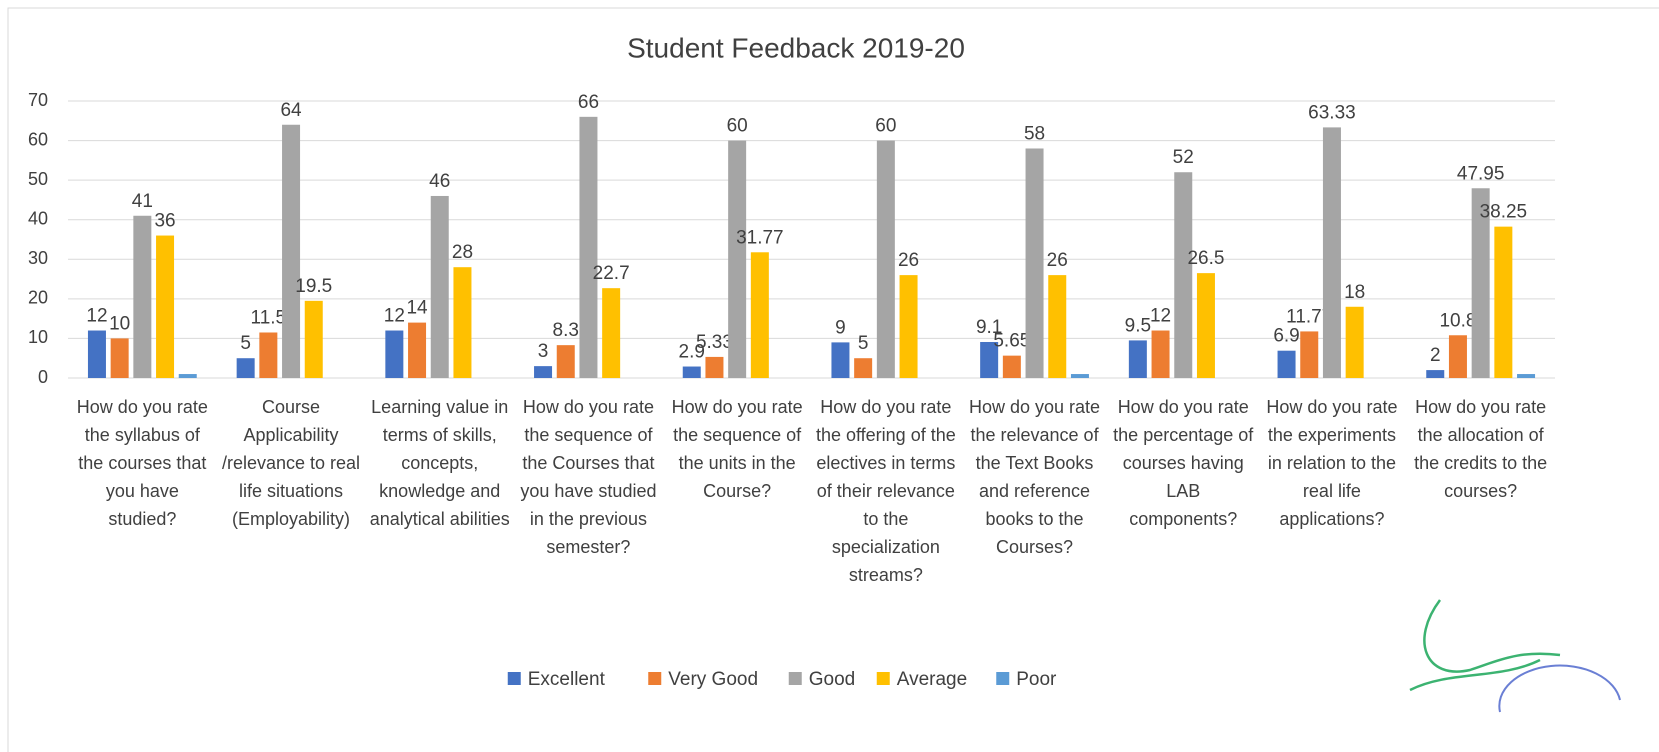  What do you see at coordinates (932, 679) in the screenshot?
I see `legend-label: Average` at bounding box center [932, 679].